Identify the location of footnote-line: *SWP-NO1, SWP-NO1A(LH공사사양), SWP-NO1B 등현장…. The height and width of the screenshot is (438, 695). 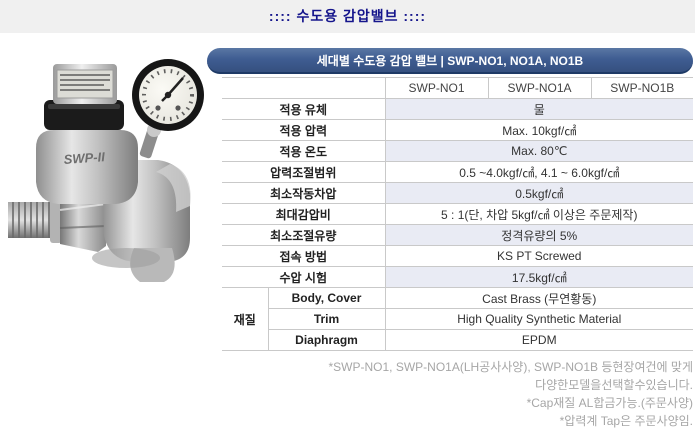
(510, 367).